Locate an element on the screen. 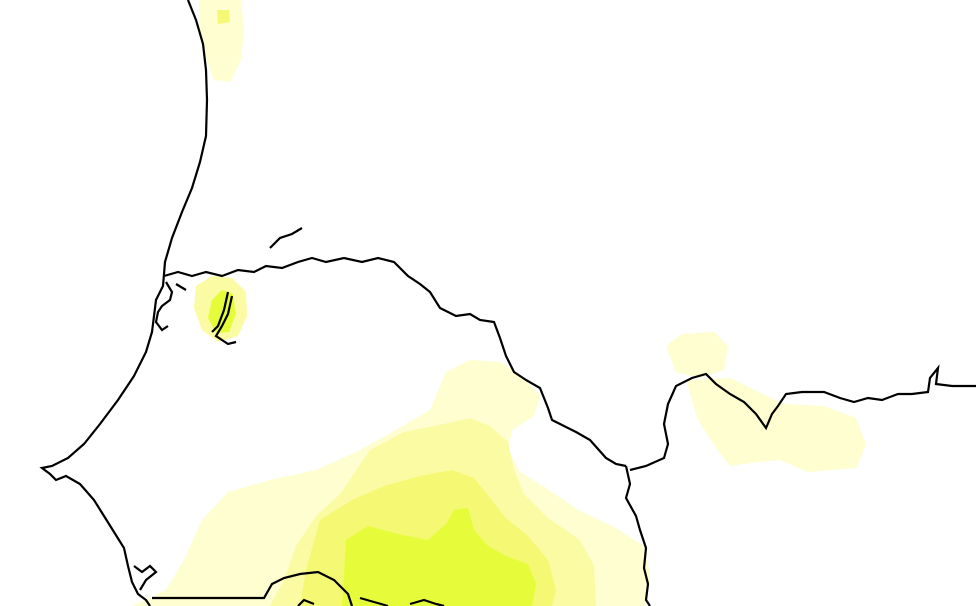 Image resolution: width=976 pixels, height=606 pixels. shade-core-south is located at coordinates (439, 557).